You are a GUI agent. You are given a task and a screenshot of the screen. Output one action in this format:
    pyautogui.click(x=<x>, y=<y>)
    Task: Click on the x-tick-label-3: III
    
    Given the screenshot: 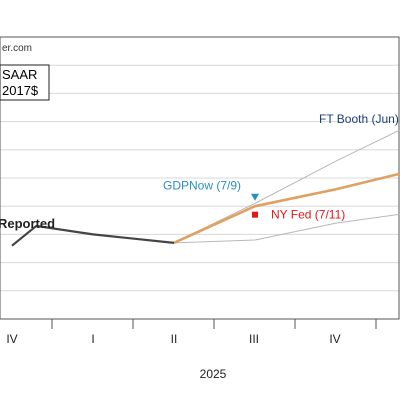 What is the action you would take?
    pyautogui.click(x=254, y=339)
    